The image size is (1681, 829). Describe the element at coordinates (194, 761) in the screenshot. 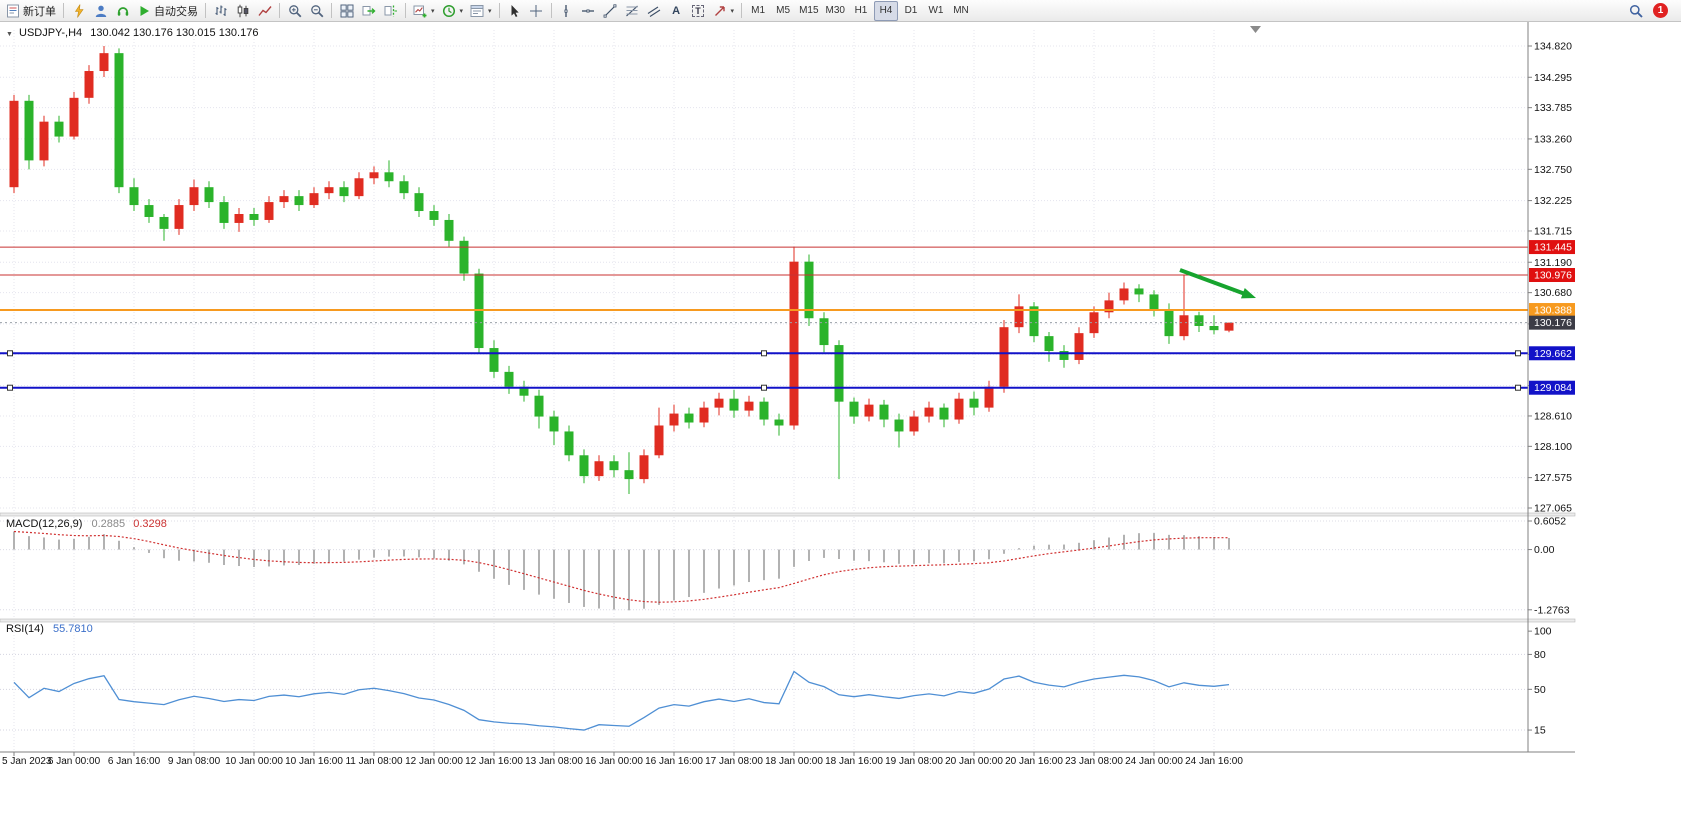

I see `svg-text: 9 Jan 08:00` at that location.